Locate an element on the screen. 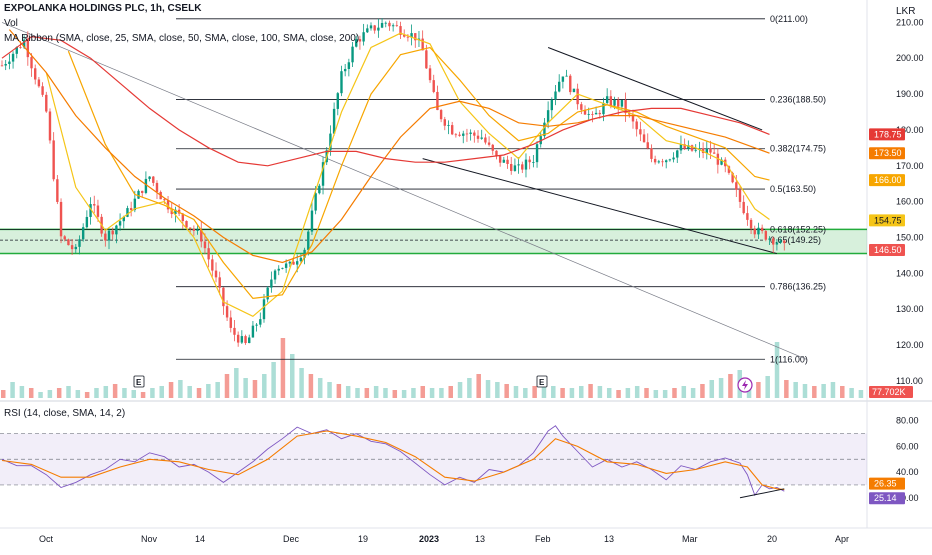 The image size is (932, 555). price-badge-label: 178.75 is located at coordinates (888, 134).